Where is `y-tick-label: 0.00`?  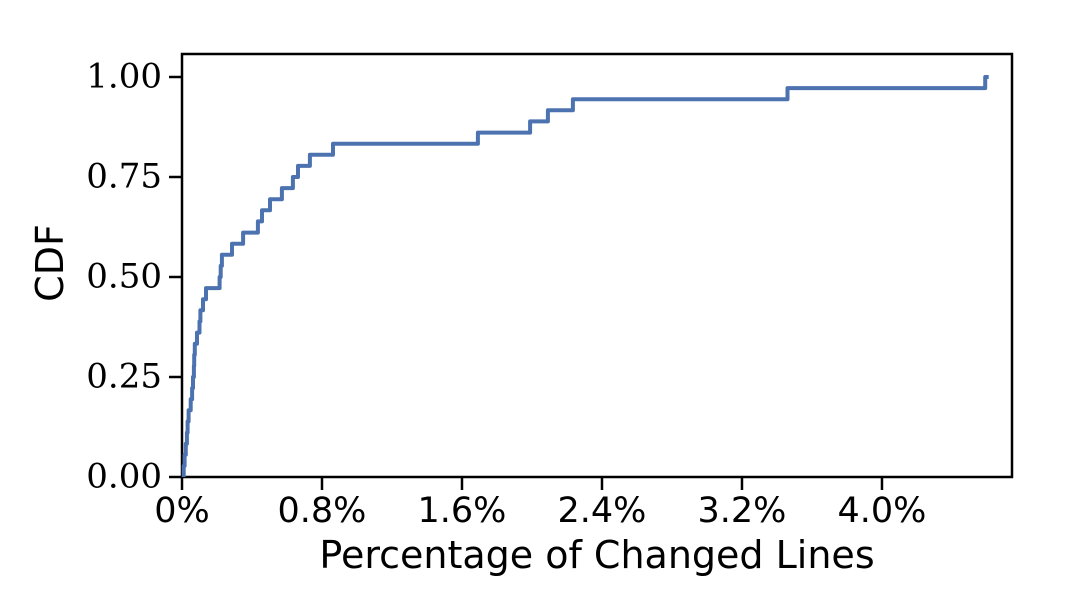
y-tick-label: 0.00 is located at coordinates (124, 476).